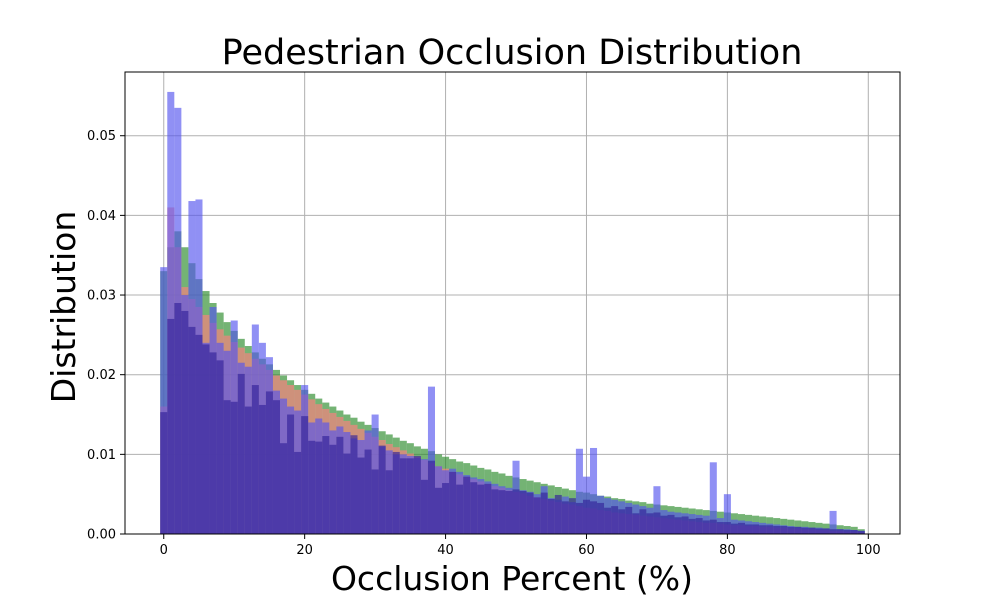  I want to click on x-axis-ticks: 0 20 40 60 80 100, so click(520, 546).